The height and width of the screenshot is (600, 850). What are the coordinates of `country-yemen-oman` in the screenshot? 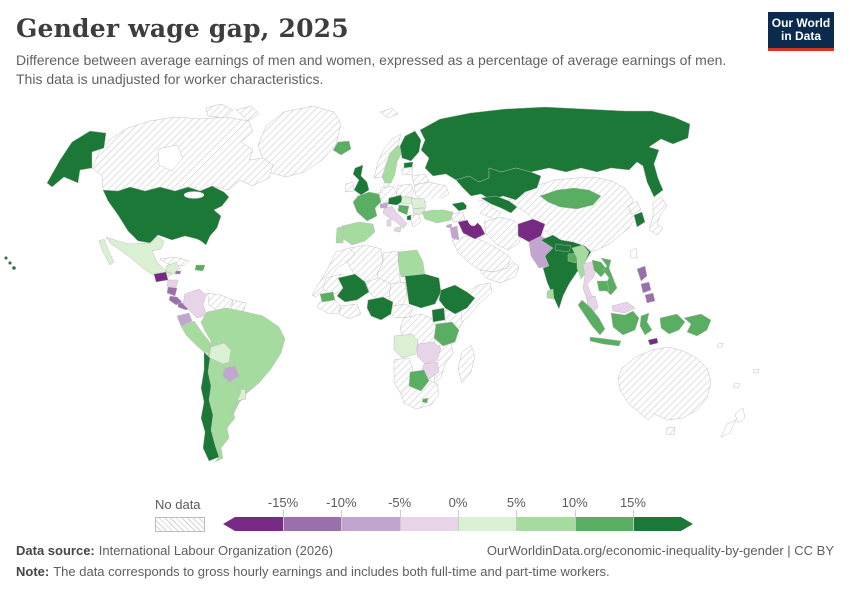 It's located at (499, 272).